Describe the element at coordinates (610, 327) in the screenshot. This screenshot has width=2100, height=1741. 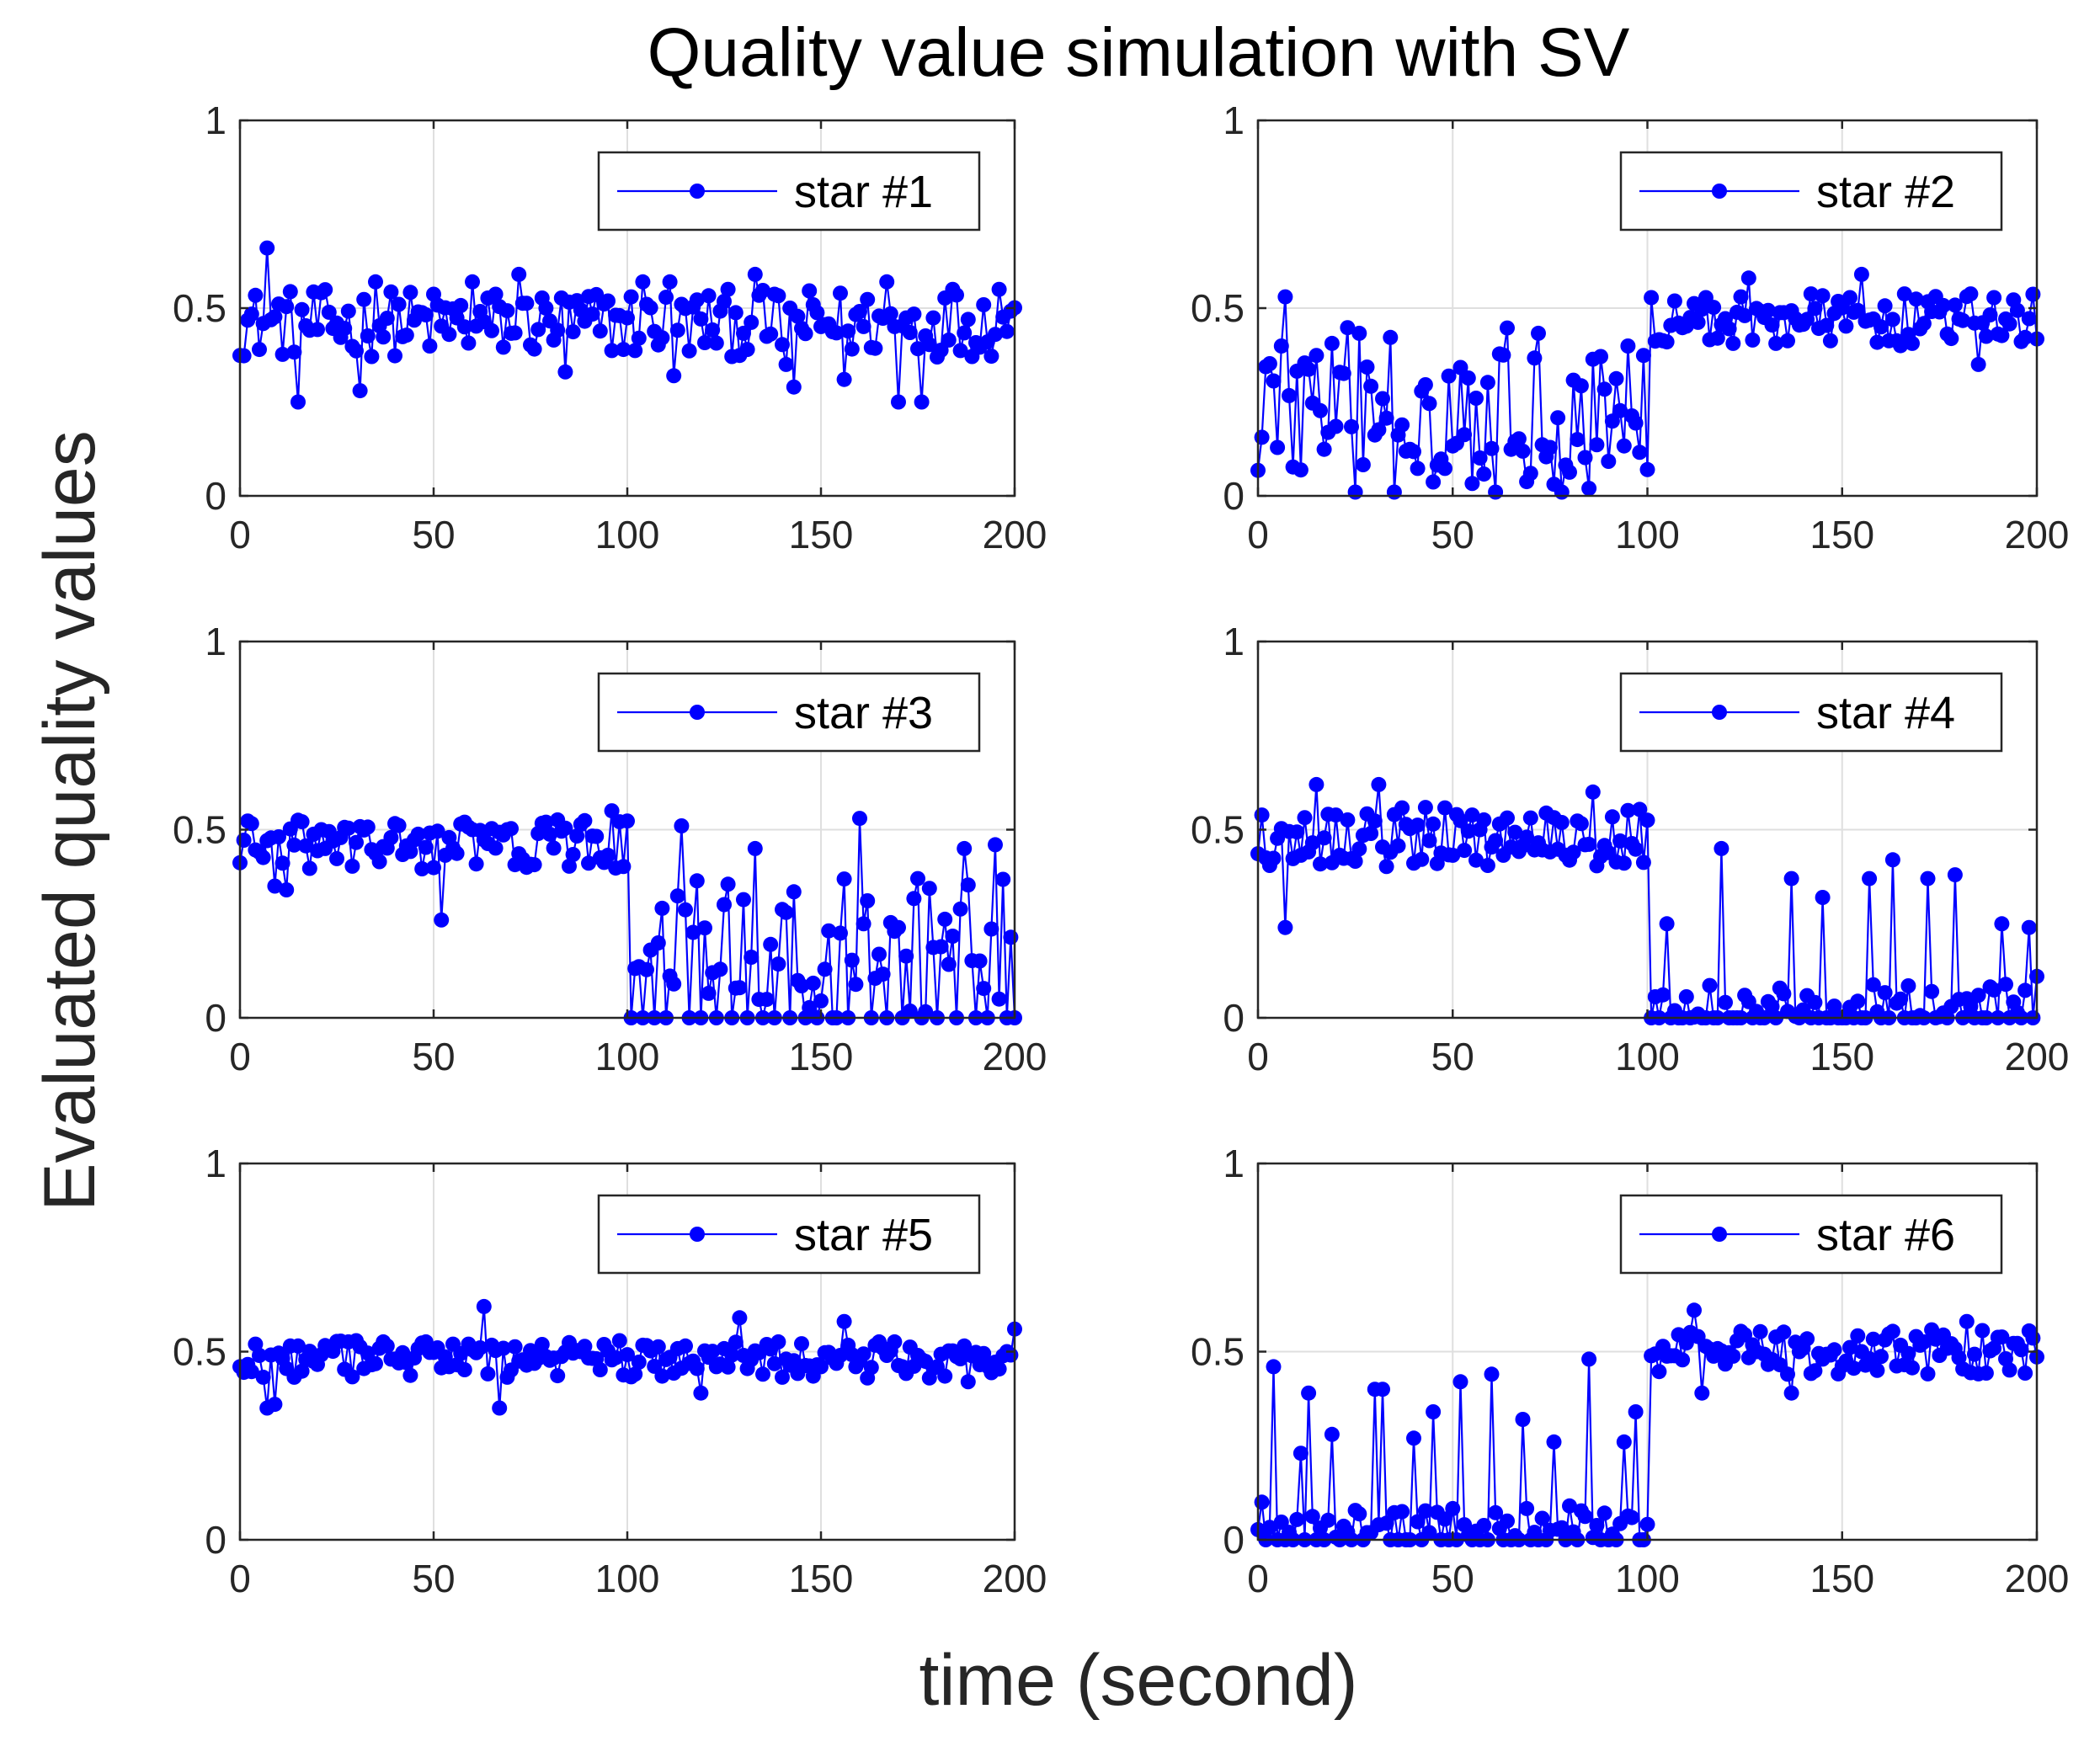
I see `subplot-1: 0 50 100 150 200 0 0.5 1 star #1` at that location.